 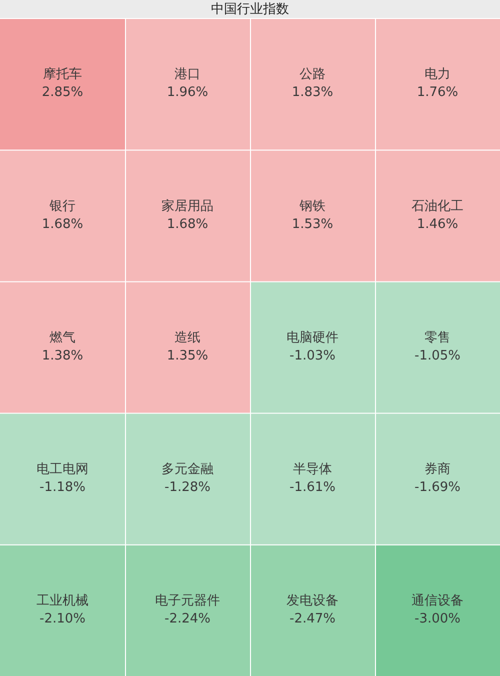 I want to click on data-label: -1.69%, so click(x=437, y=487).